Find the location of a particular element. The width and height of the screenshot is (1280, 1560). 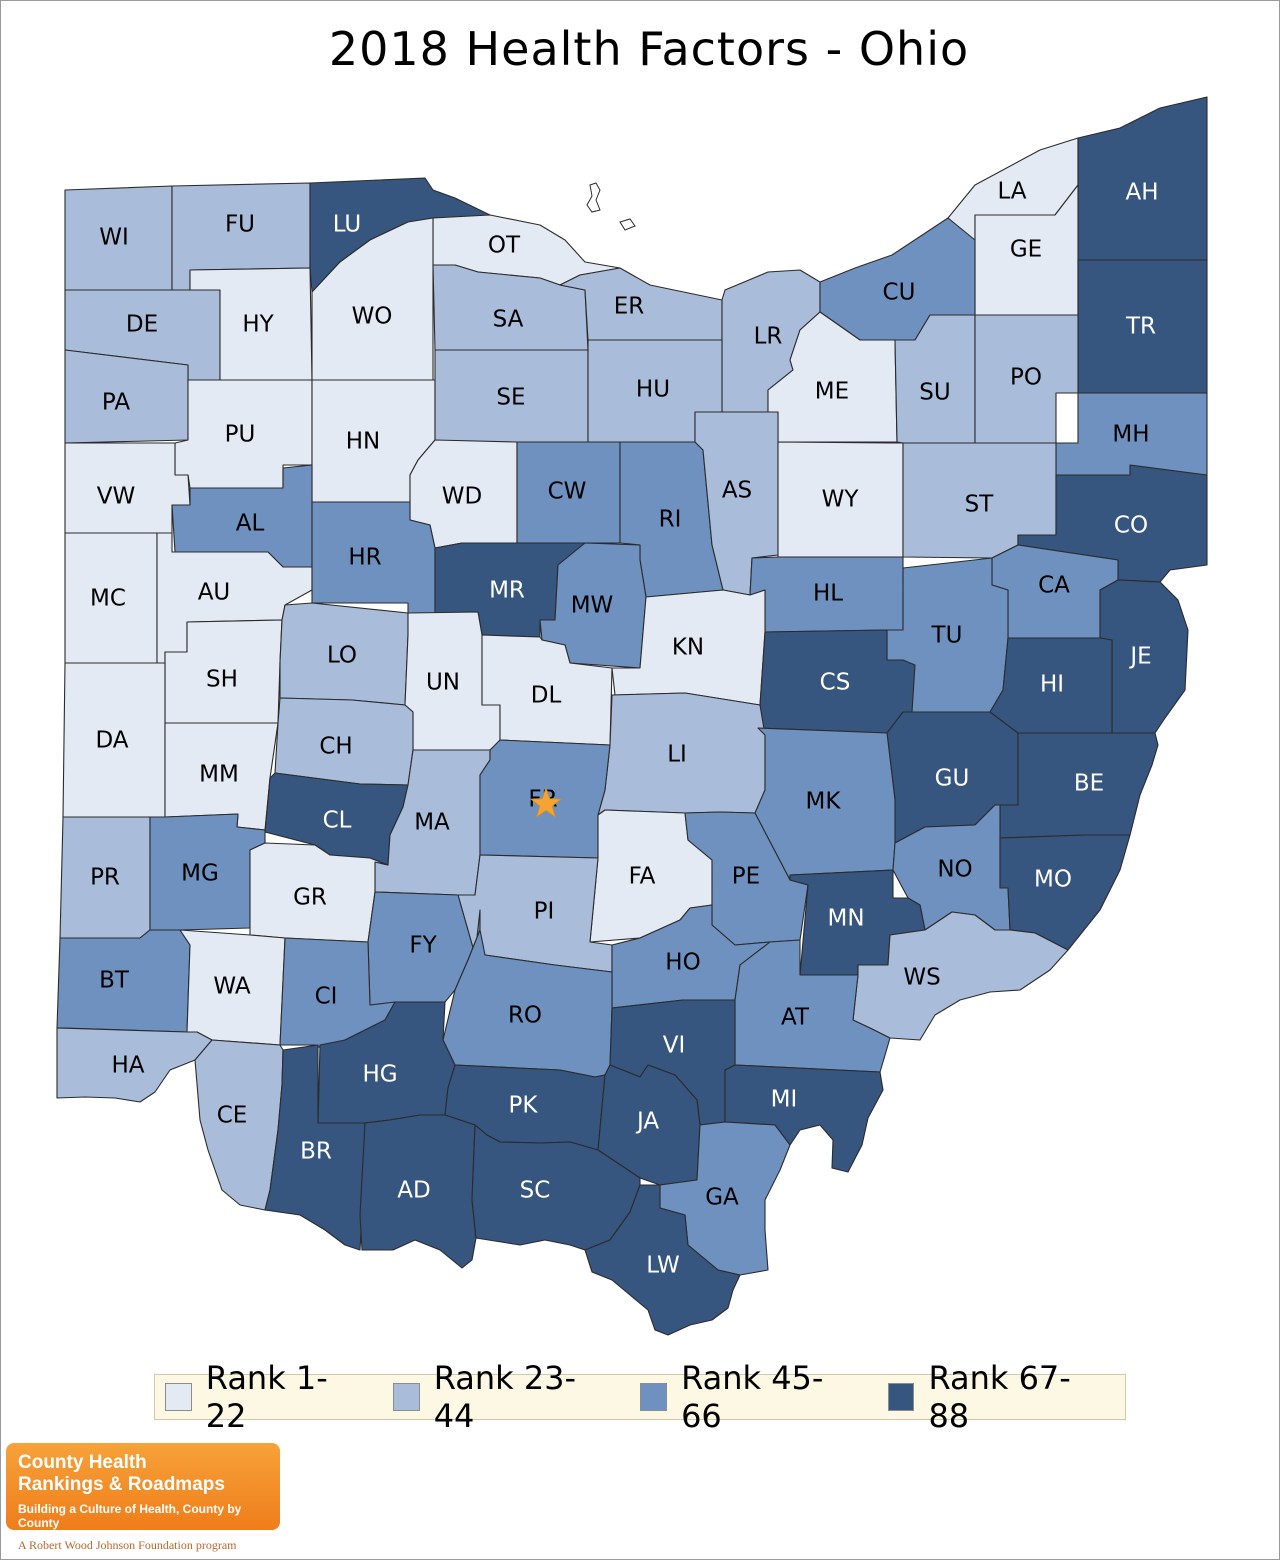

county-label-pa: PA is located at coordinates (116, 403).